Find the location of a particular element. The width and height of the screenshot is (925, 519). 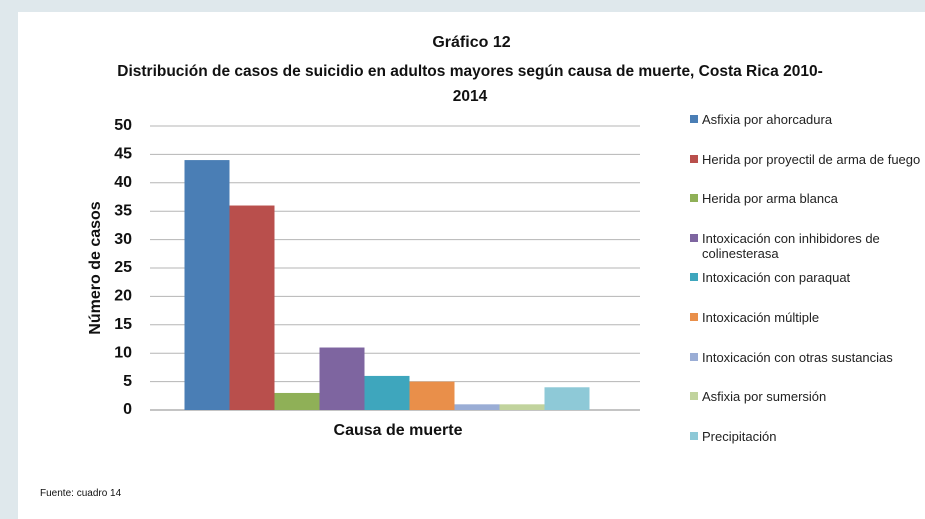

legend-label: Herida por proyectil de arma de fuego is located at coordinates (811, 159).